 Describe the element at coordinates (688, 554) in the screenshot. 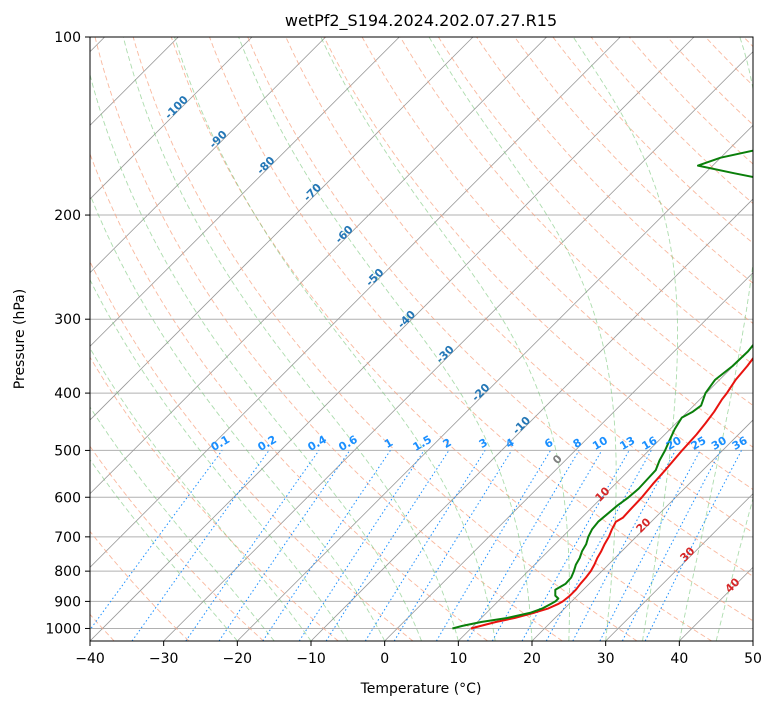

I see `wet-bulb-label: 30` at that location.